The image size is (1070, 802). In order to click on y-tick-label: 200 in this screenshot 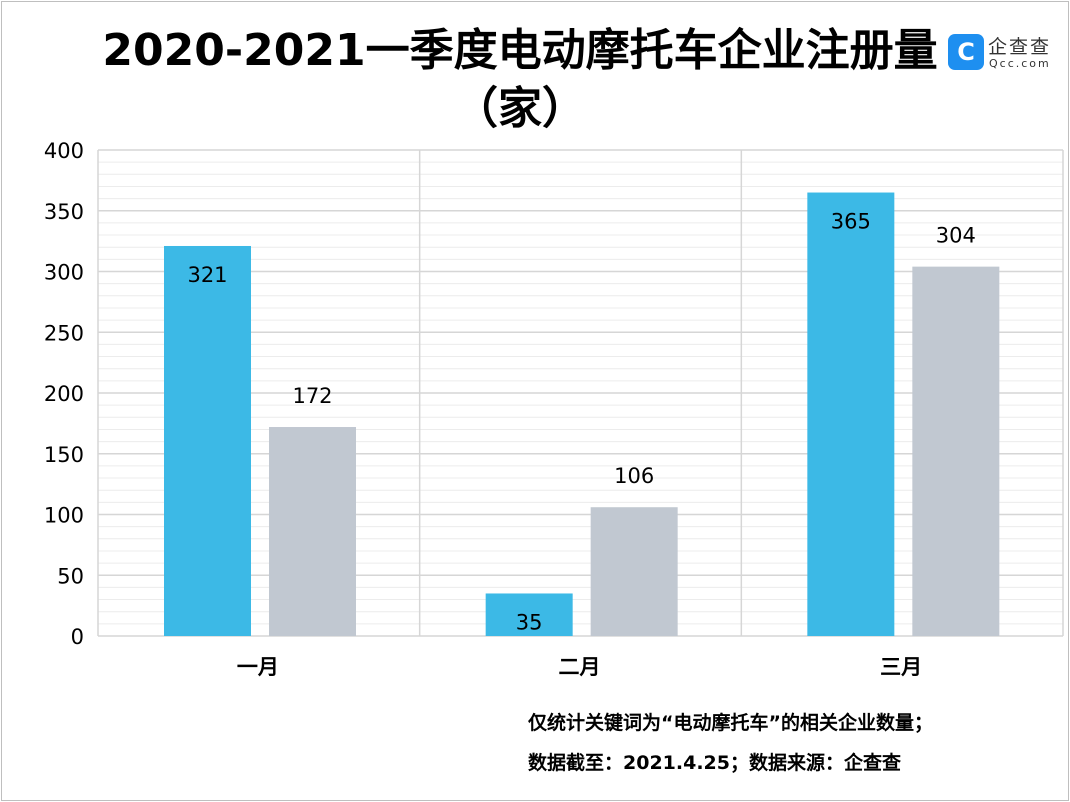, I will do `click(64, 394)`.